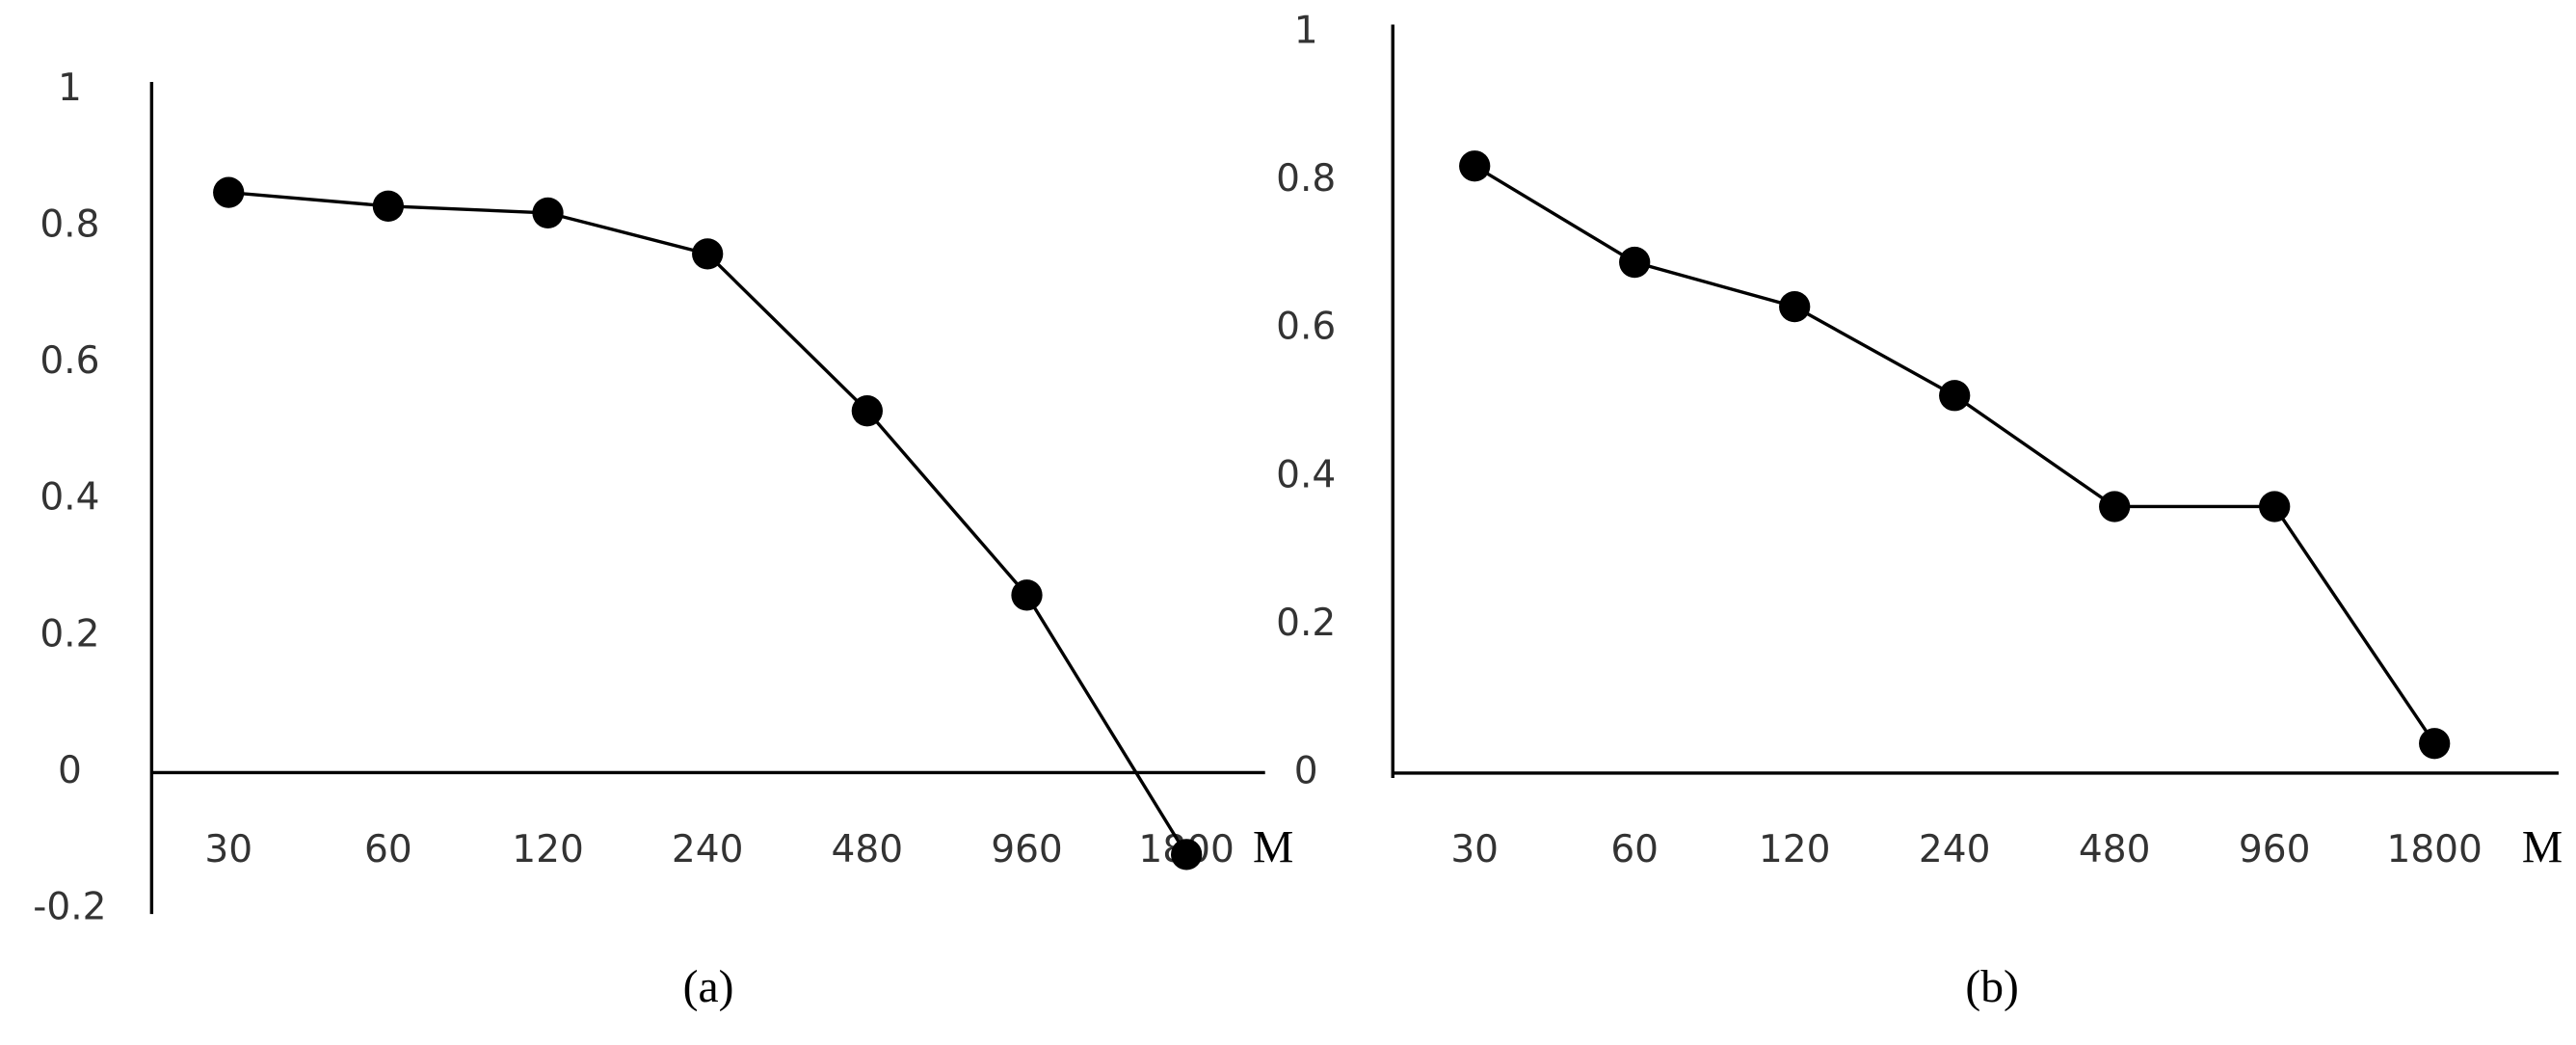 This screenshot has width=2576, height=1045. Describe the element at coordinates (2434, 849) in the screenshot. I see `x-tick-label: 1800` at that location.